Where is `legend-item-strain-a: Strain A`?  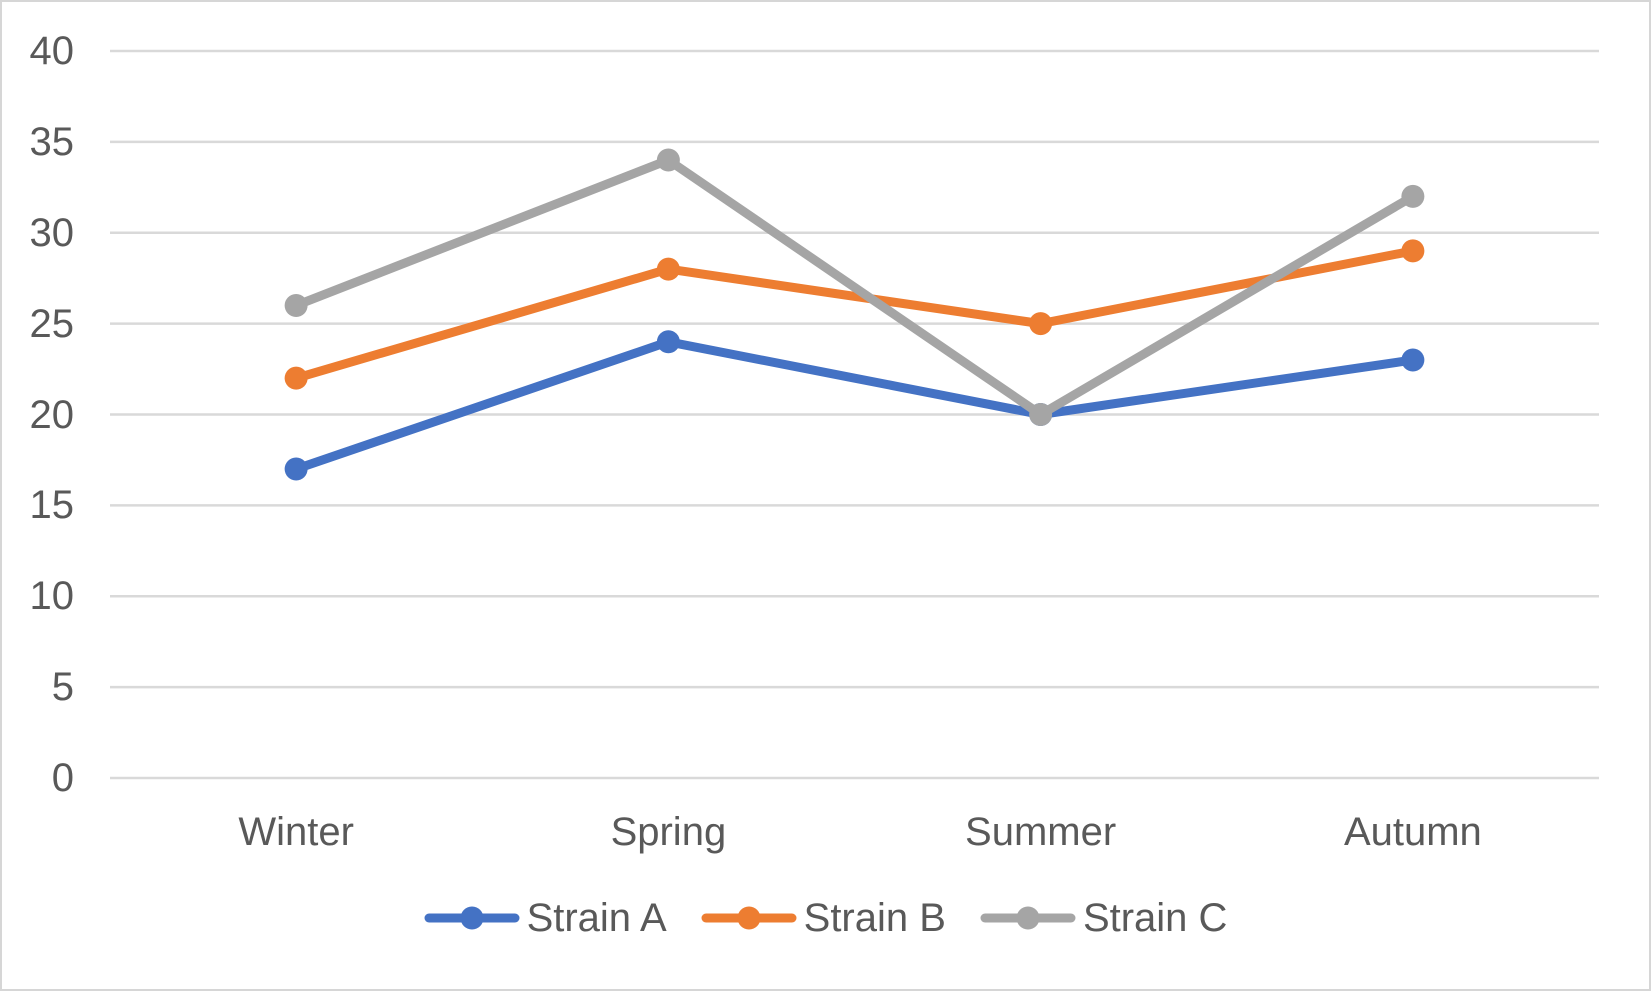 legend-item-strain-a: Strain A is located at coordinates (545, 918).